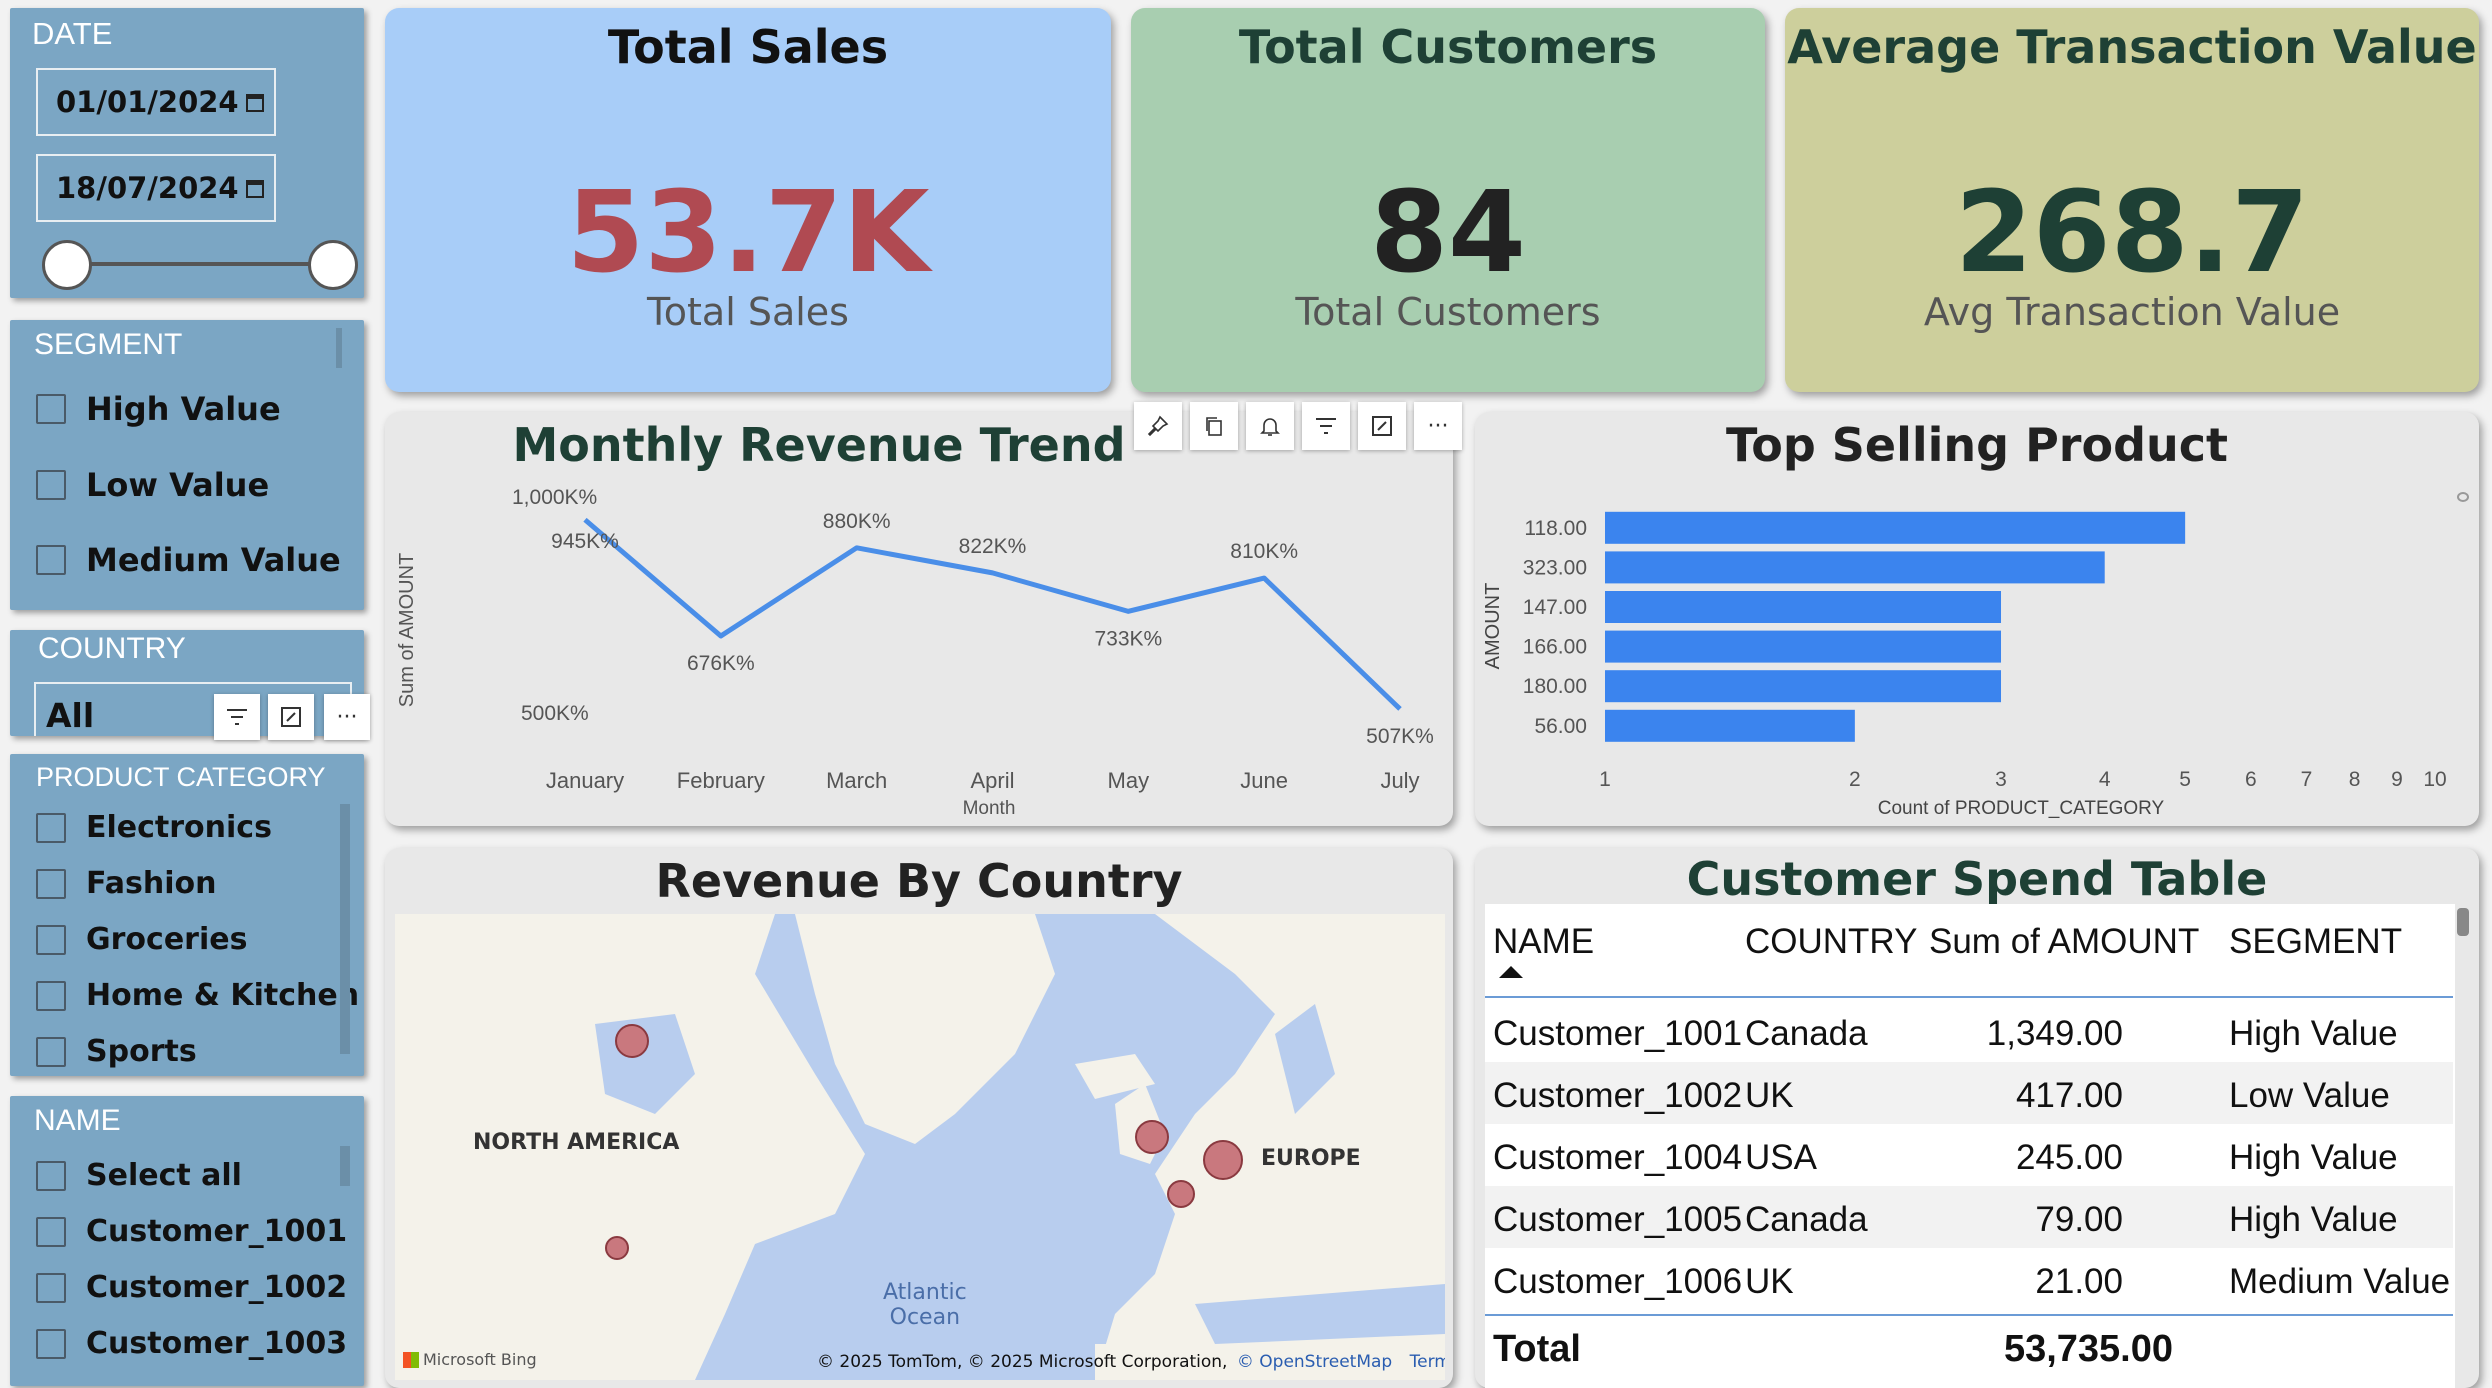  Describe the element at coordinates (2434, 779) in the screenshot. I see `x-tick-label: 10` at that location.